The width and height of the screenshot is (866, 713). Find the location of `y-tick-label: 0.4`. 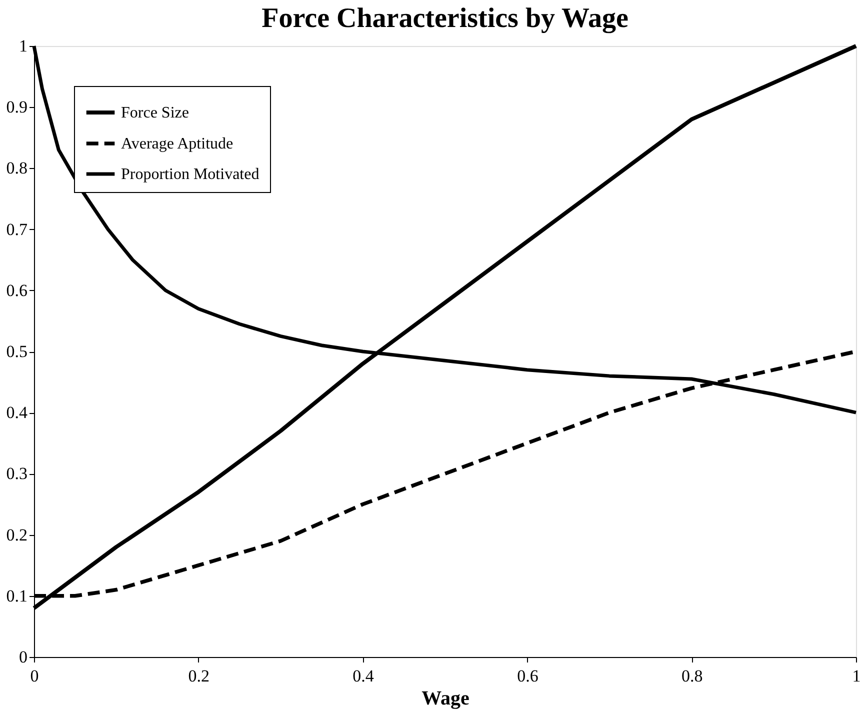

y-tick-label: 0.4 is located at coordinates (17, 412).